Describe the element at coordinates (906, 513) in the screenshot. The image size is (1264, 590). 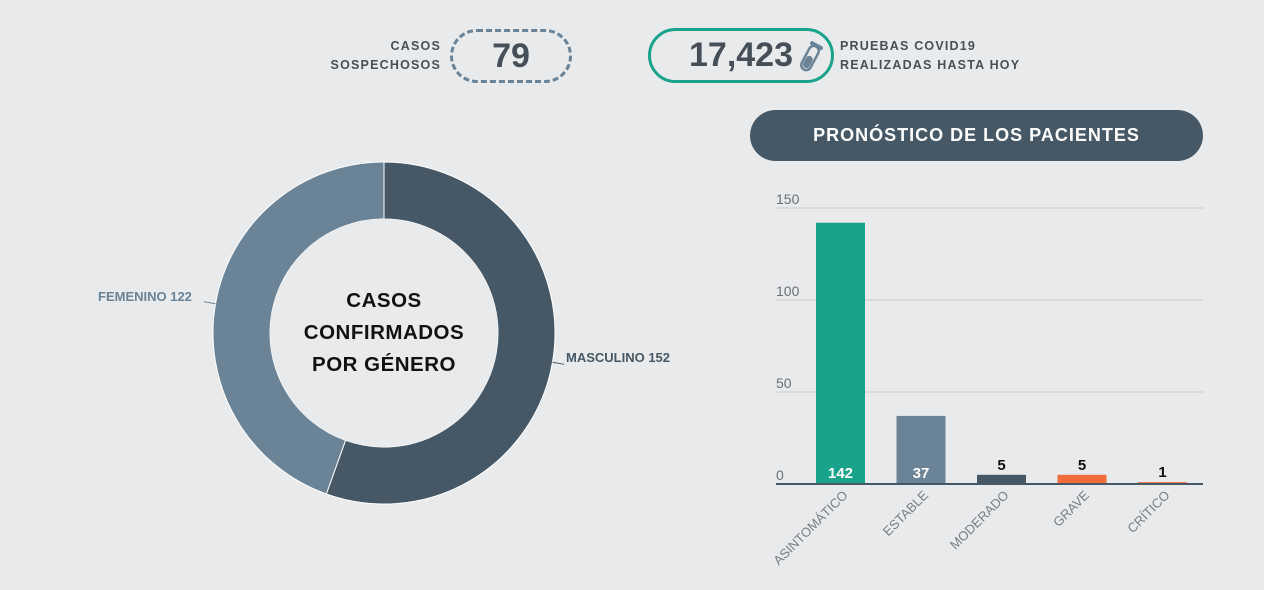
I see `x-tick-label: ESTABLE` at that location.